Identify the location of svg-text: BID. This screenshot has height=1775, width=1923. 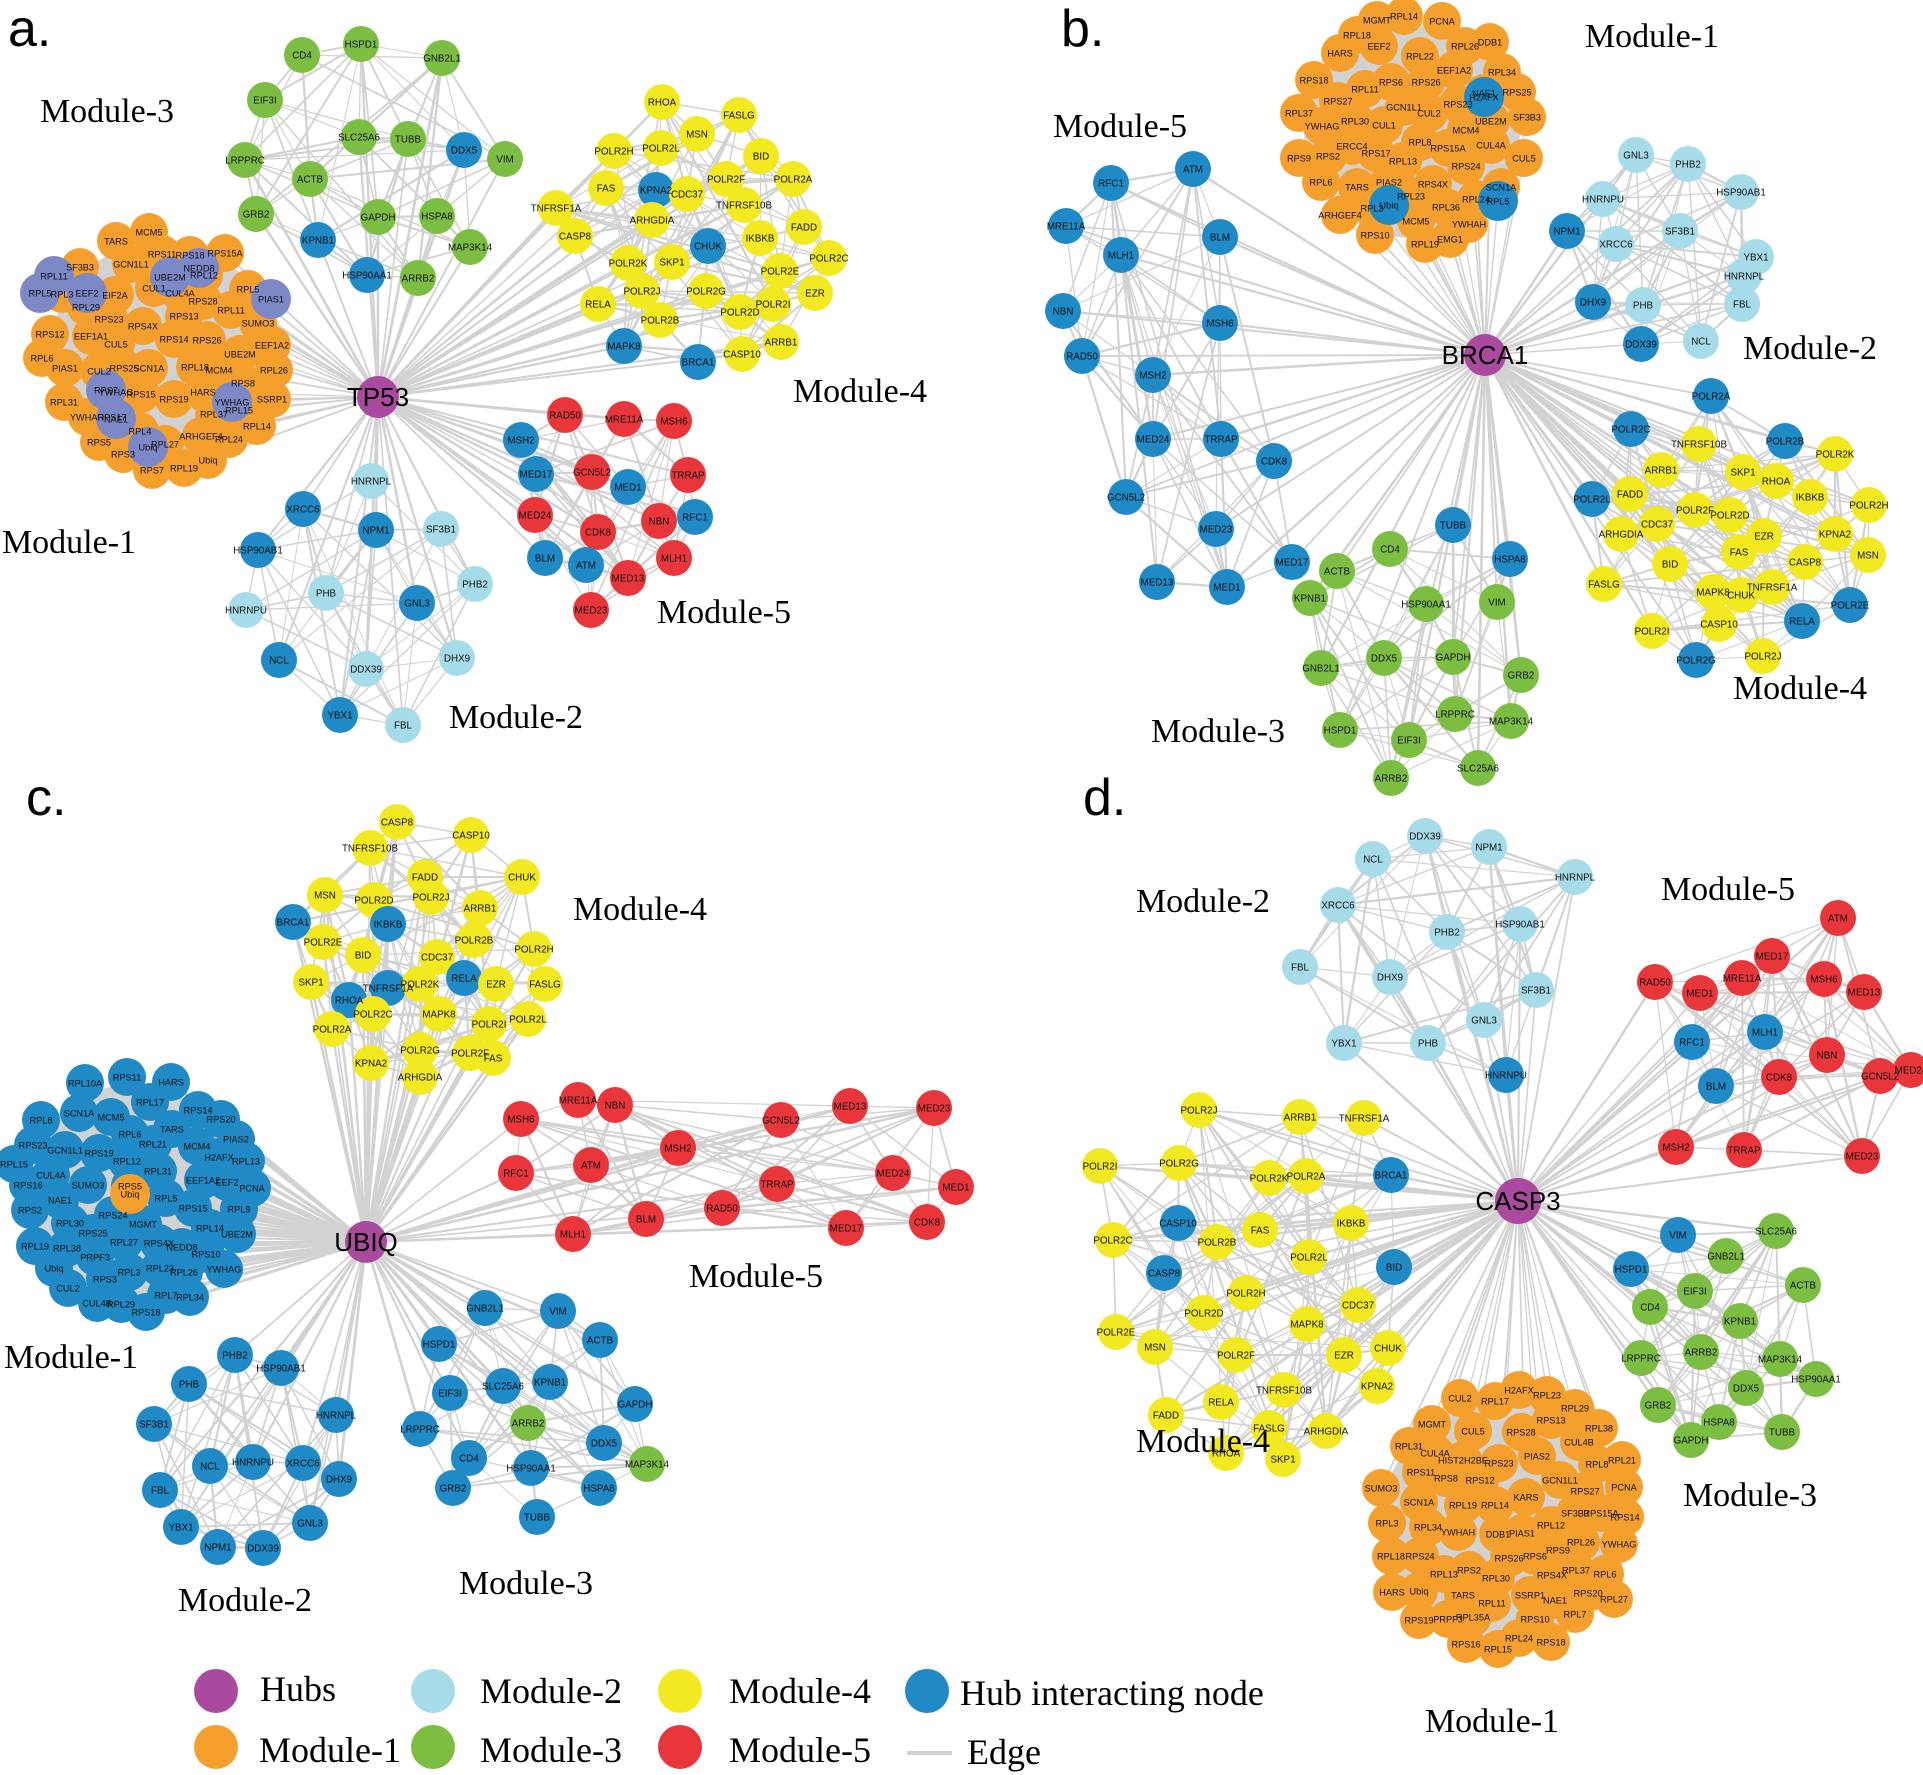
(1394, 1268).